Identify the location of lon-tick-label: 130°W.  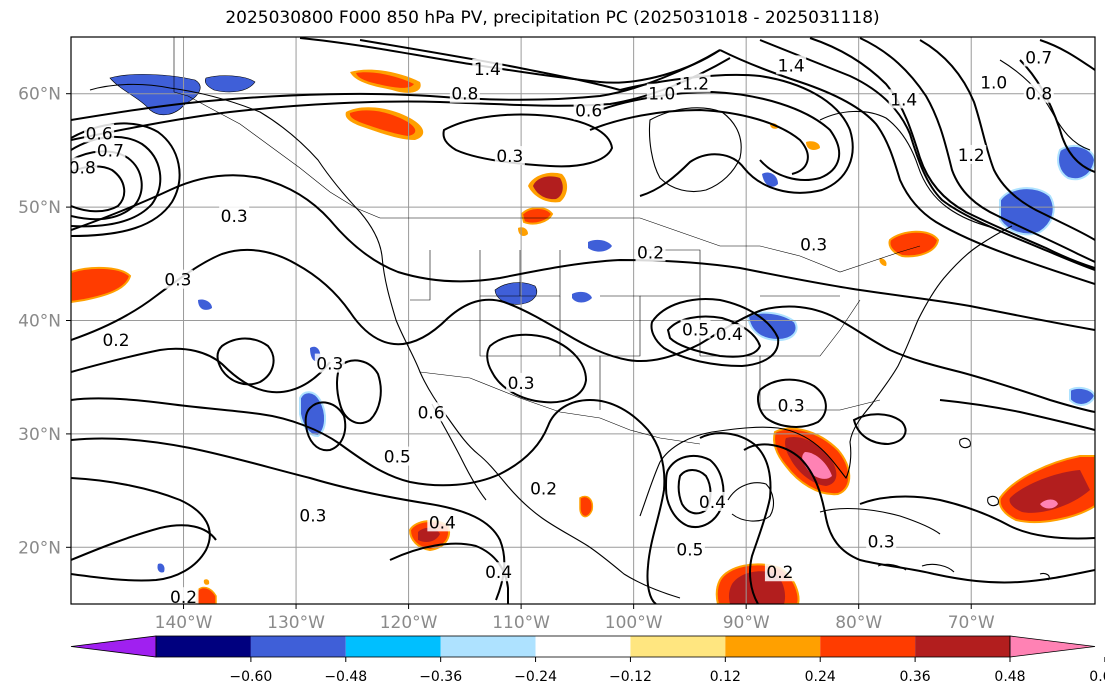
(296, 623).